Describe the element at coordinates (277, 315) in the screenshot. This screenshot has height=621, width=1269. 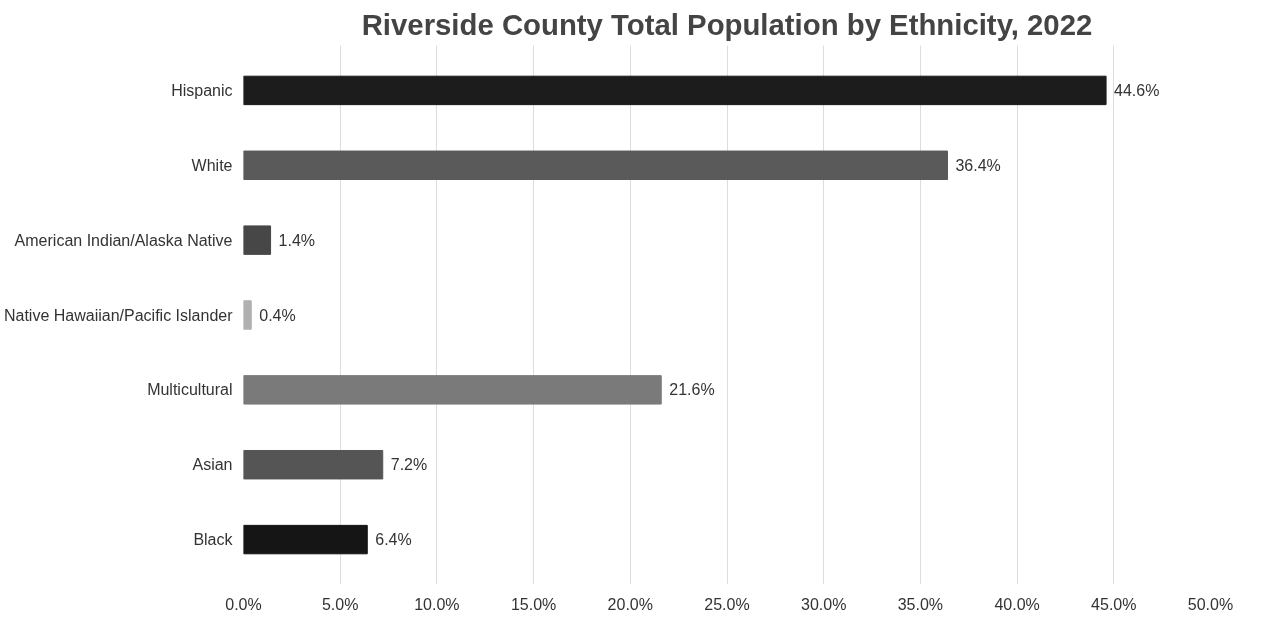
I see `data-label: 0.4%` at that location.